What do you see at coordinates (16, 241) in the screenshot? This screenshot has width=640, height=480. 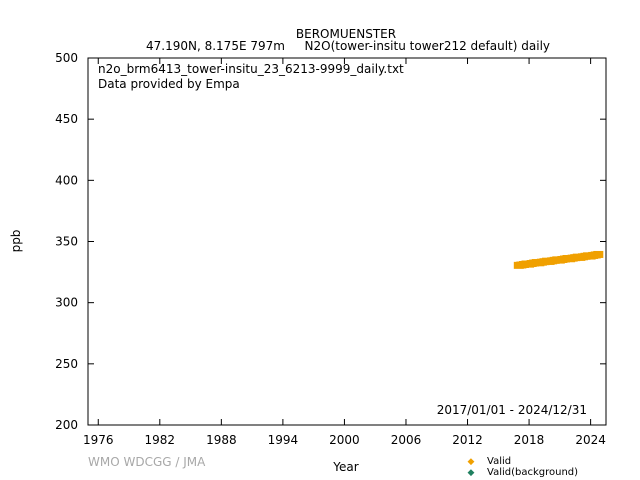 I see `y-axis-label: ppb` at bounding box center [16, 241].